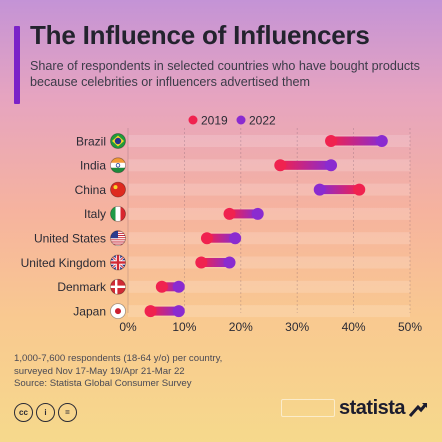 The width and height of the screenshot is (442, 442). I want to click on category-label: China, so click(91, 190).